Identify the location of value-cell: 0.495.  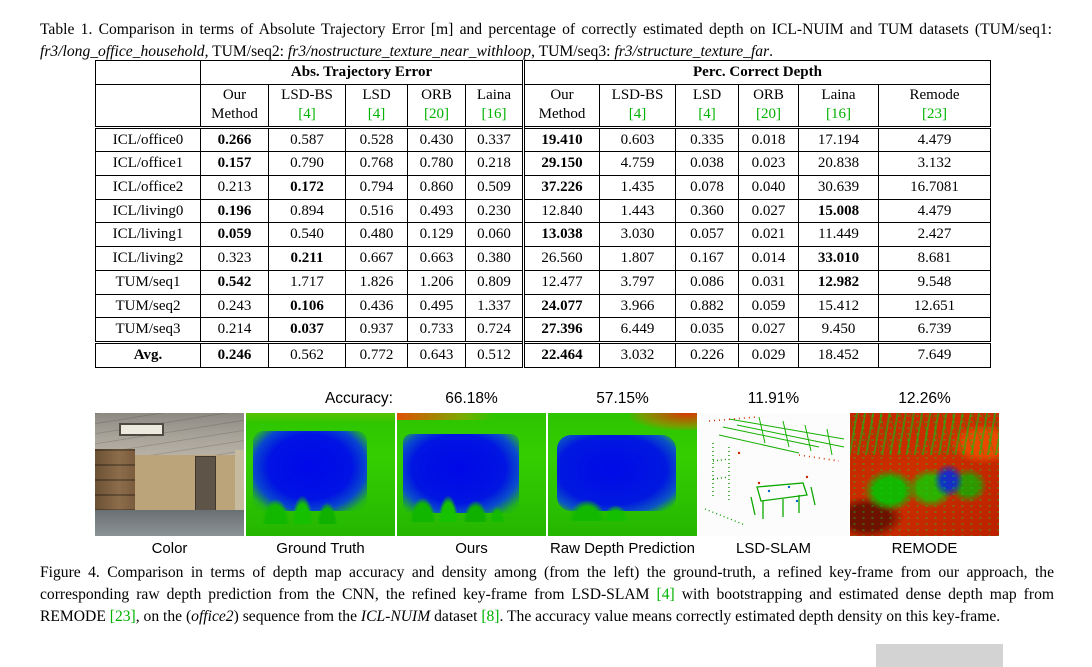
(436, 306).